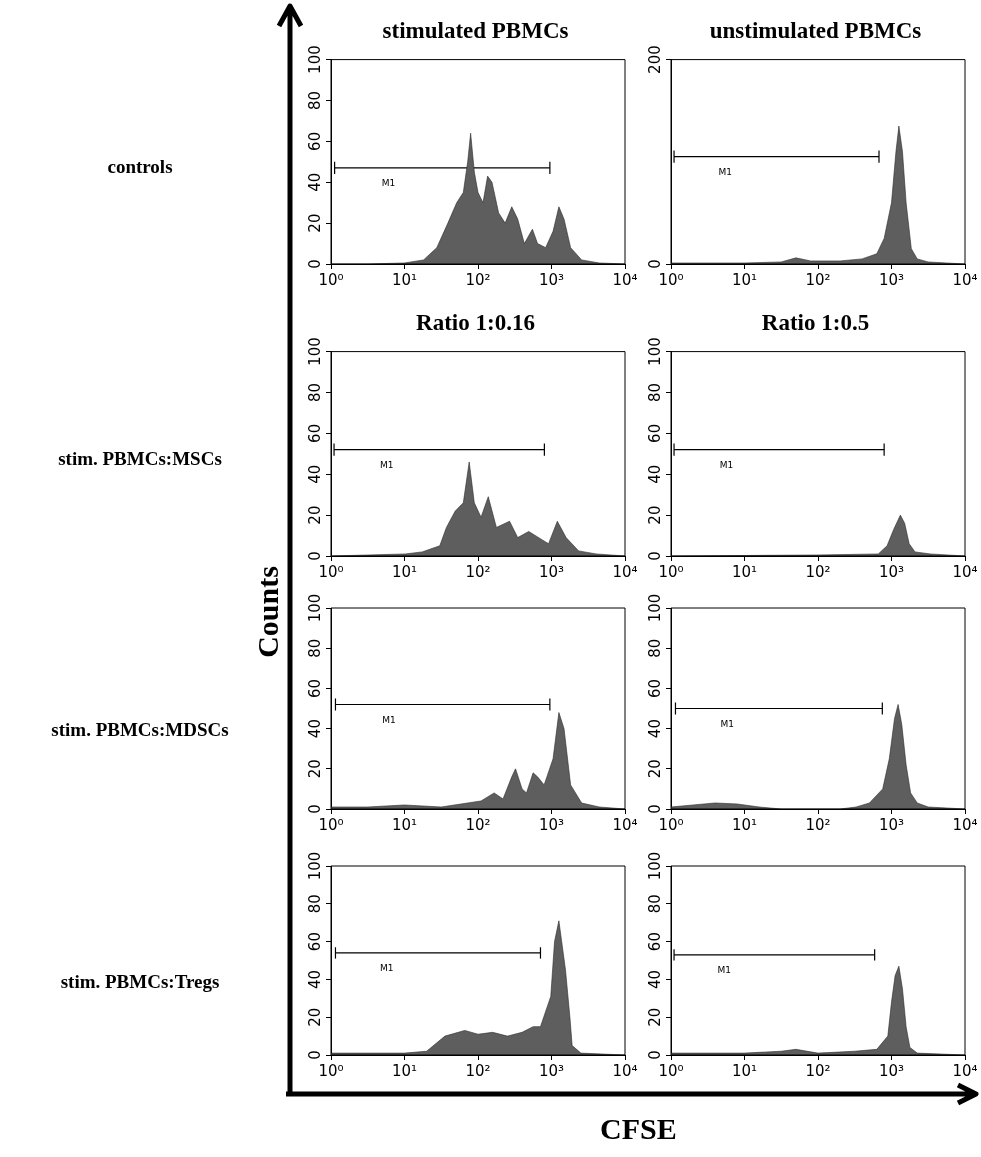  I want to click on text: stim. PBMCs:MDSCs, so click(140, 729).